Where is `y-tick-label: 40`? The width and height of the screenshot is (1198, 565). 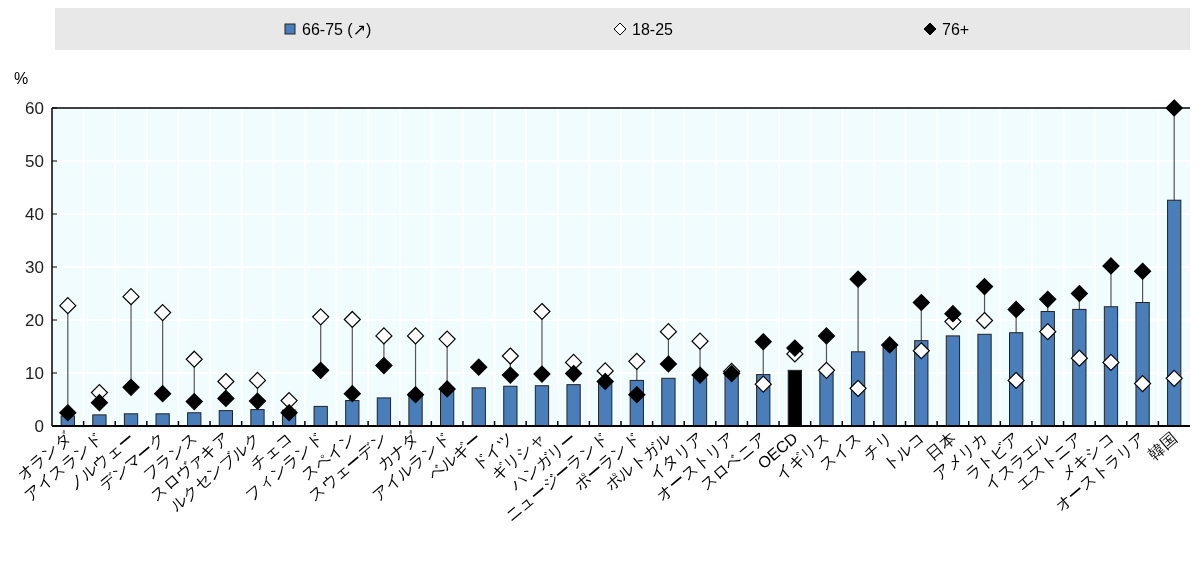
y-tick-label: 40 is located at coordinates (34, 214).